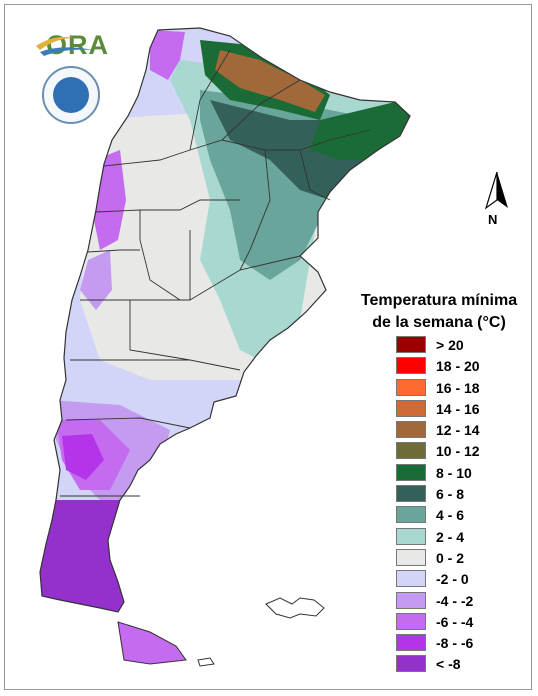 The height and width of the screenshot is (696, 538). What do you see at coordinates (167, 55) in the screenshot?
I see `zone-minus6-minus4-north` at bounding box center [167, 55].